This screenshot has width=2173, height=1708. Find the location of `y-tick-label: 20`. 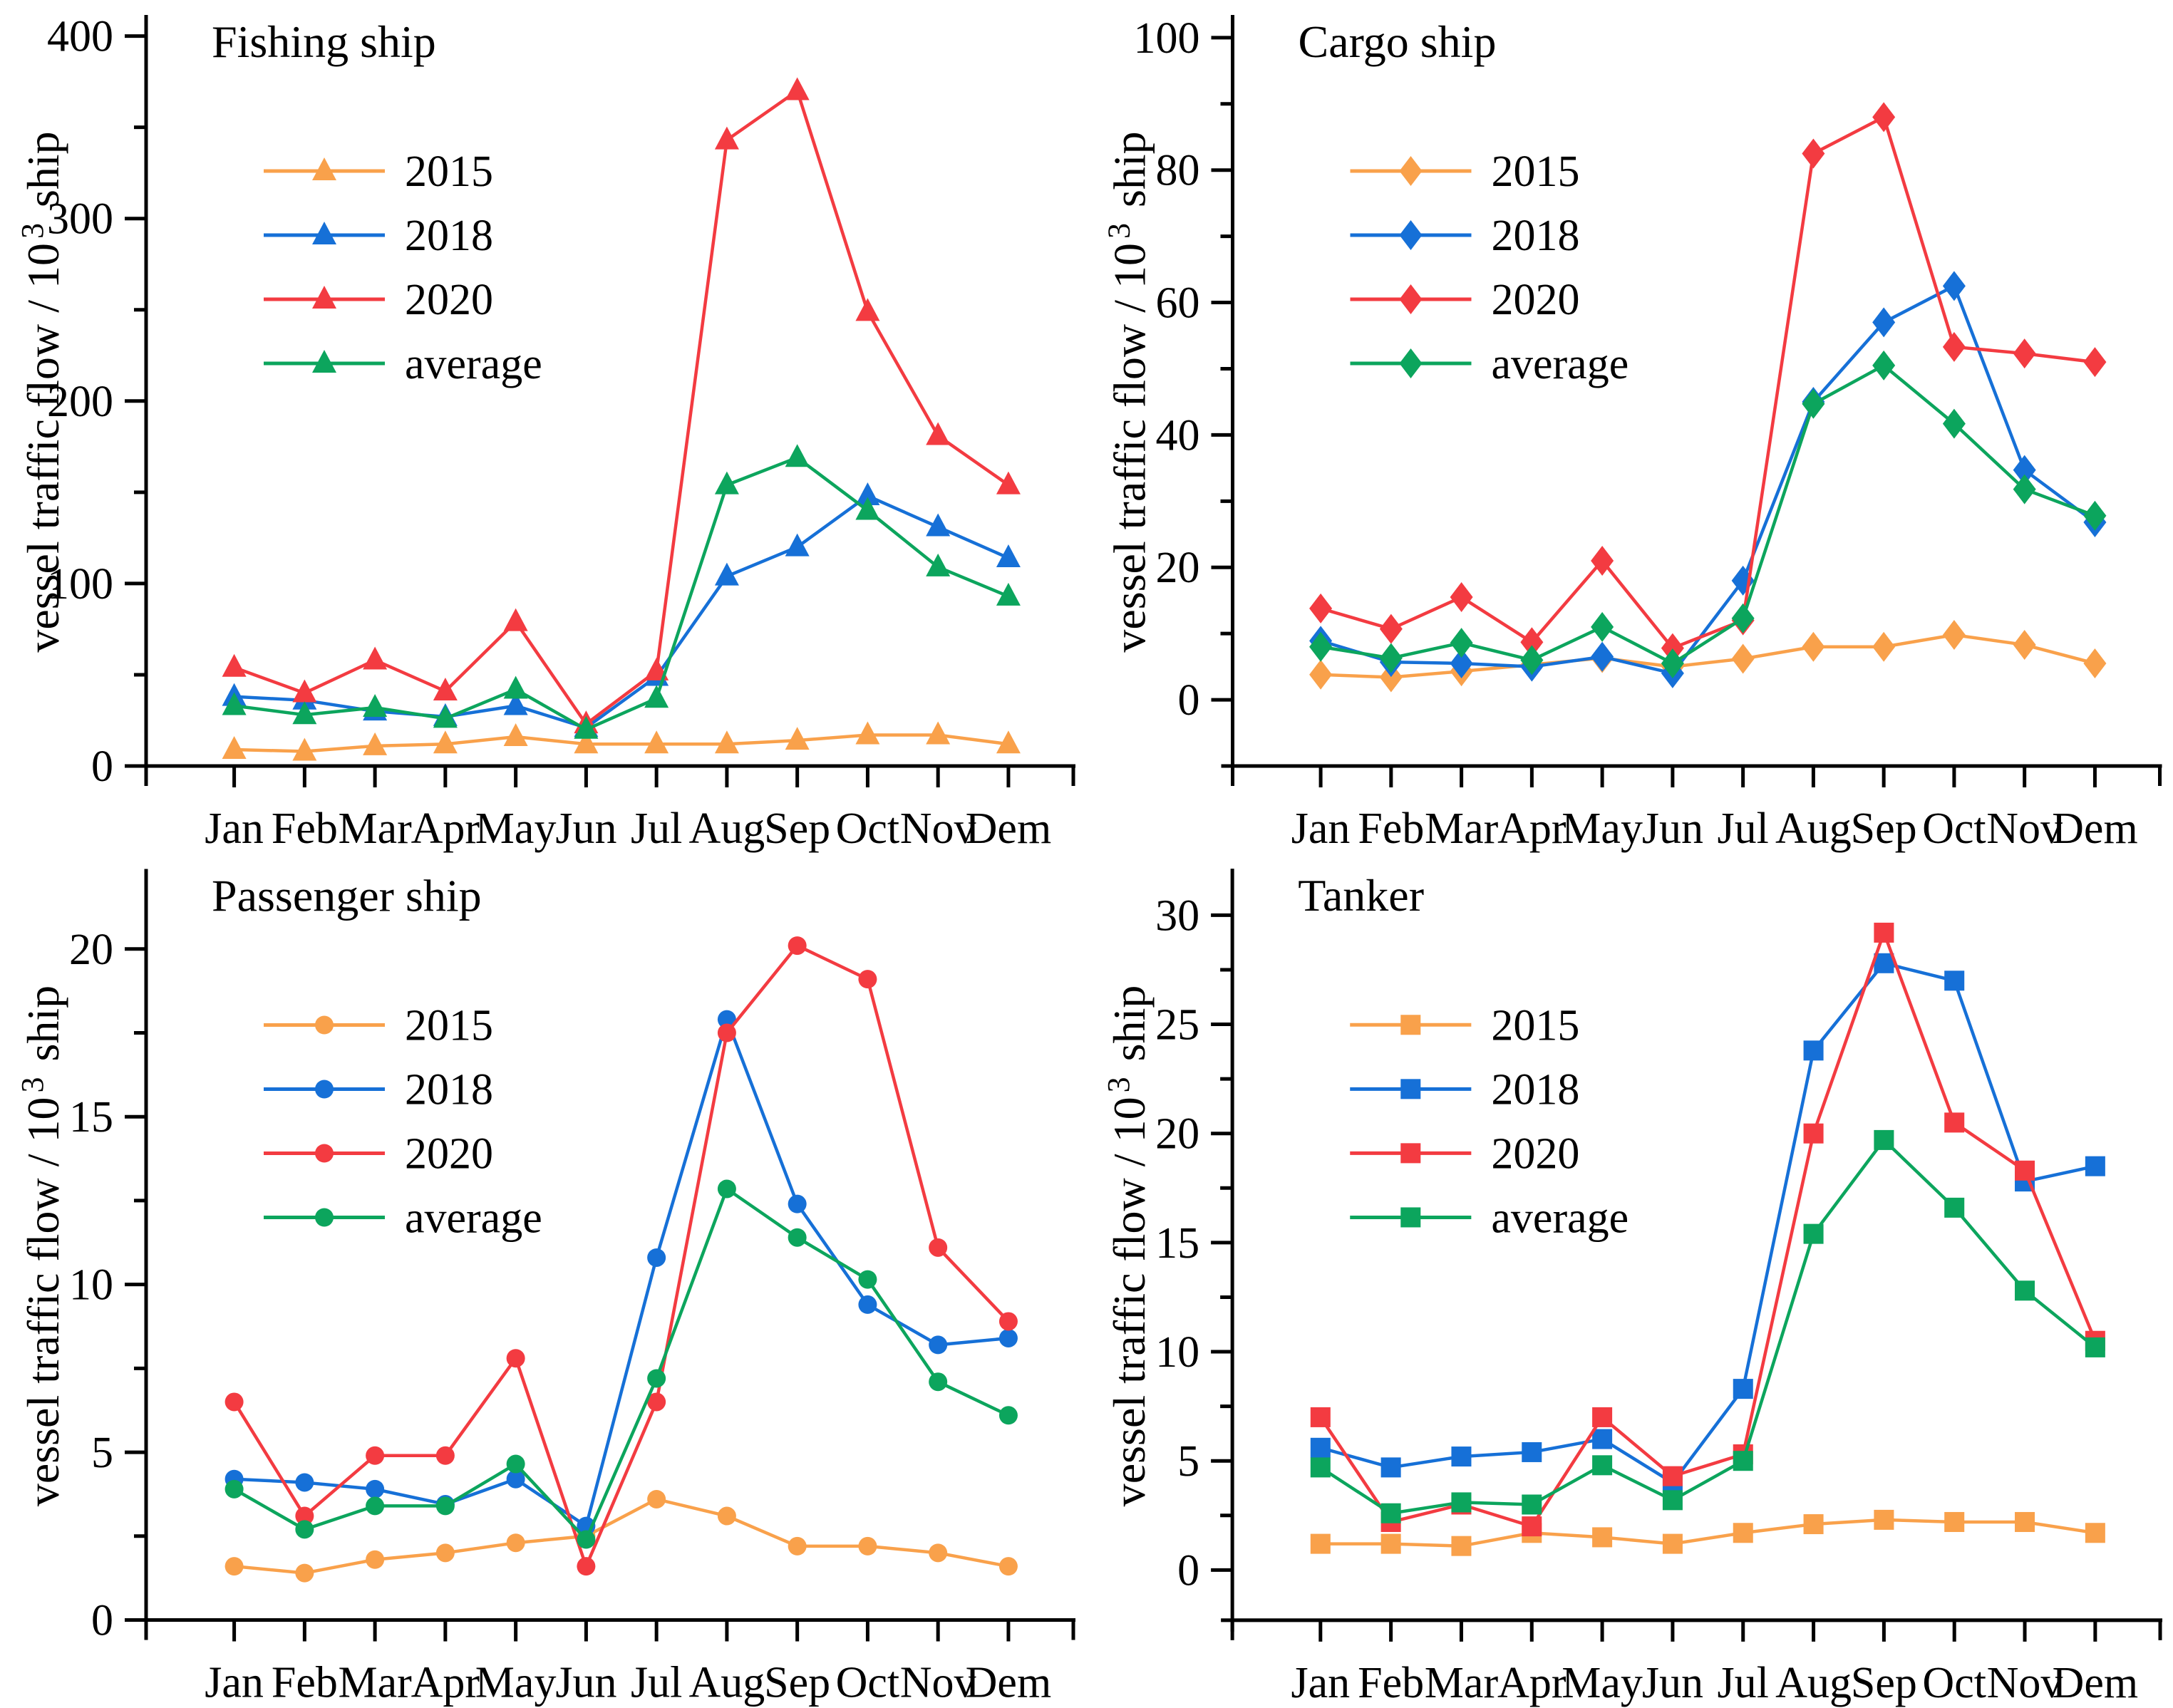

y-tick-label: 20 is located at coordinates (91, 950).